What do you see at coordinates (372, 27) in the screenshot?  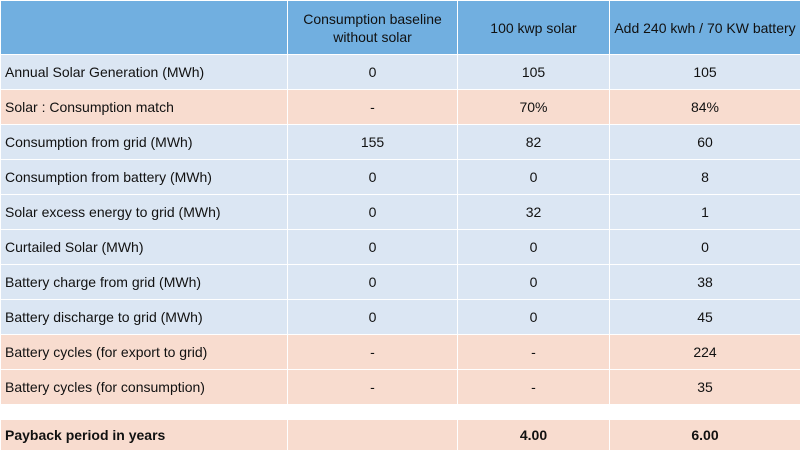 I see `header-cell: Consumption baseline without solar` at bounding box center [372, 27].